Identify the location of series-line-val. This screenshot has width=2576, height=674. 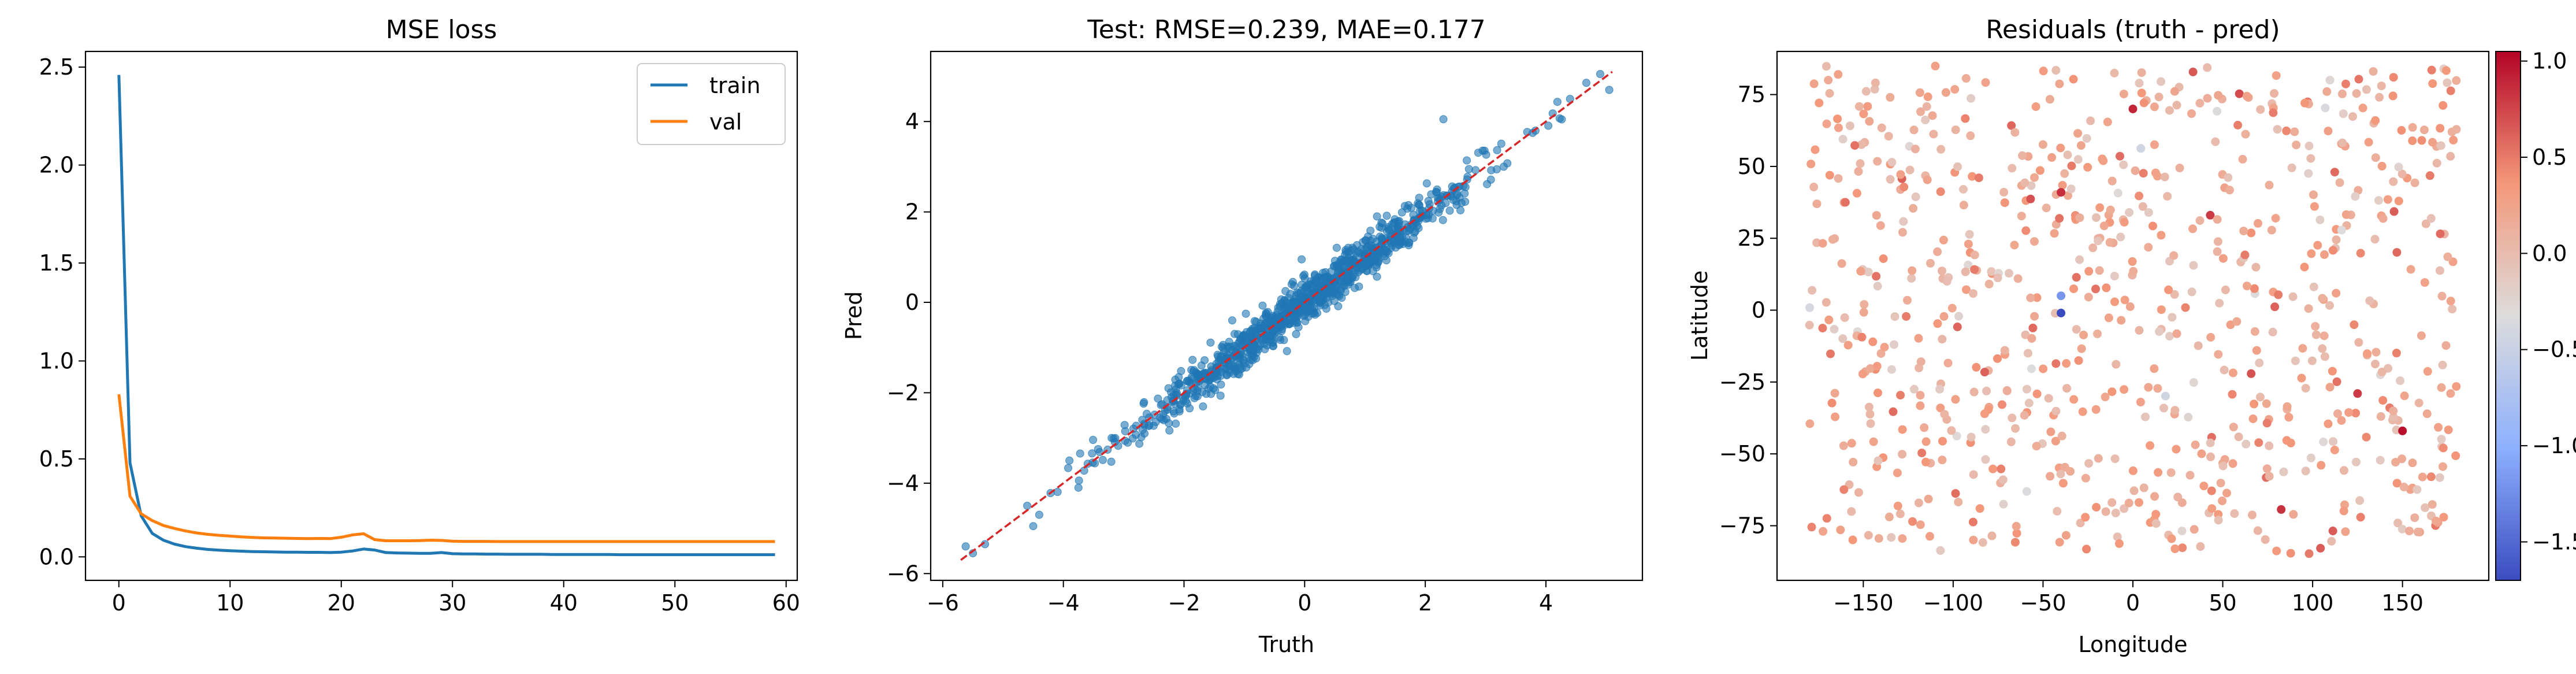
(446, 468).